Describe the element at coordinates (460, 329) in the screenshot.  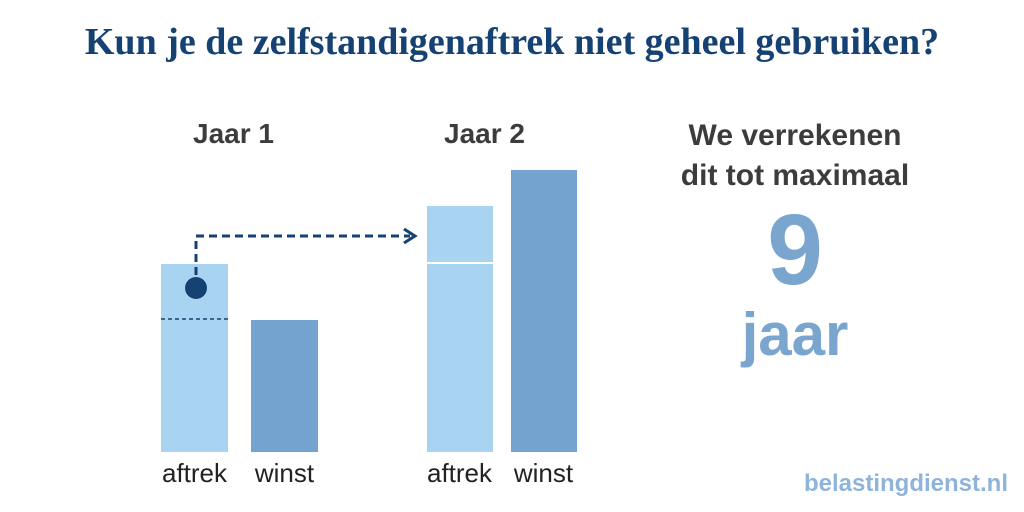
I see `year-2-aftrek-bar` at that location.